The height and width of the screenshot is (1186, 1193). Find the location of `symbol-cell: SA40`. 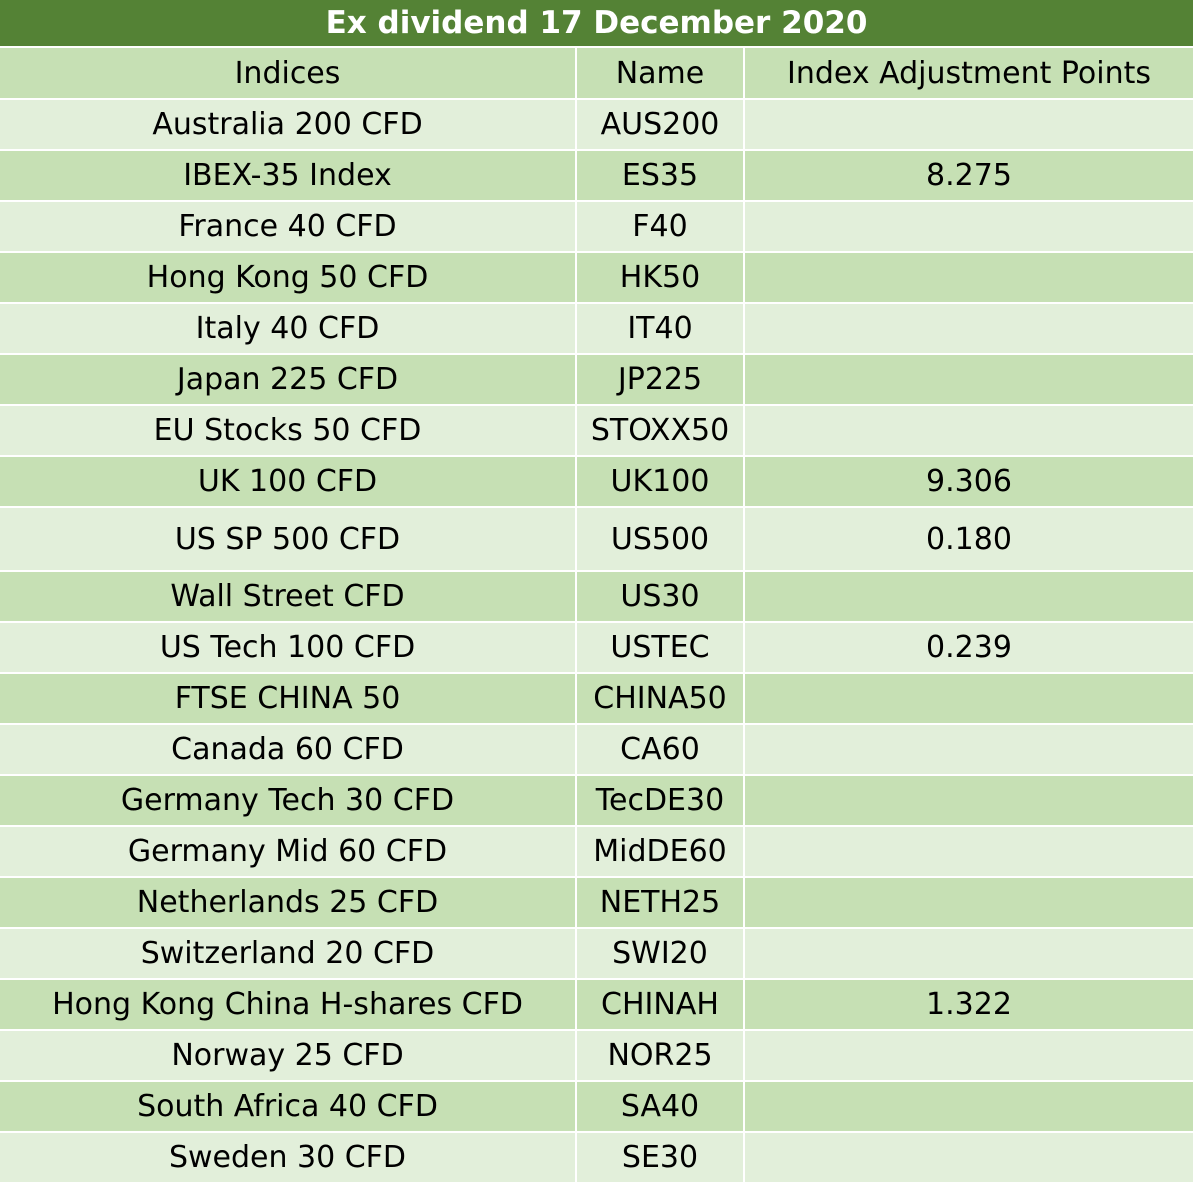

symbol-cell: SA40 is located at coordinates (660, 1107).